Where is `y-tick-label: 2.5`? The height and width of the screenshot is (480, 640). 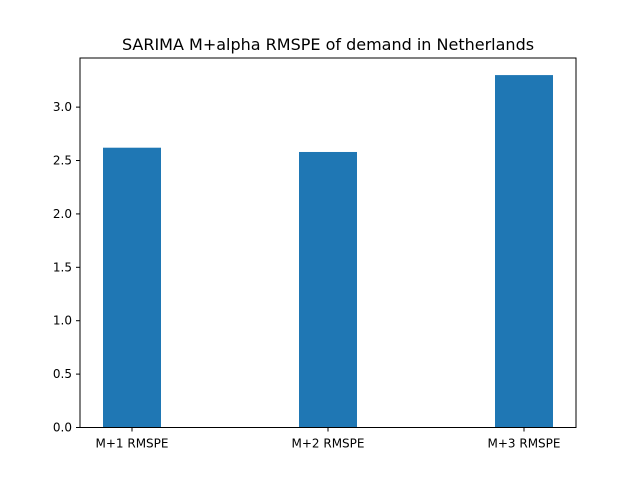 y-tick-label: 2.5 is located at coordinates (62, 161).